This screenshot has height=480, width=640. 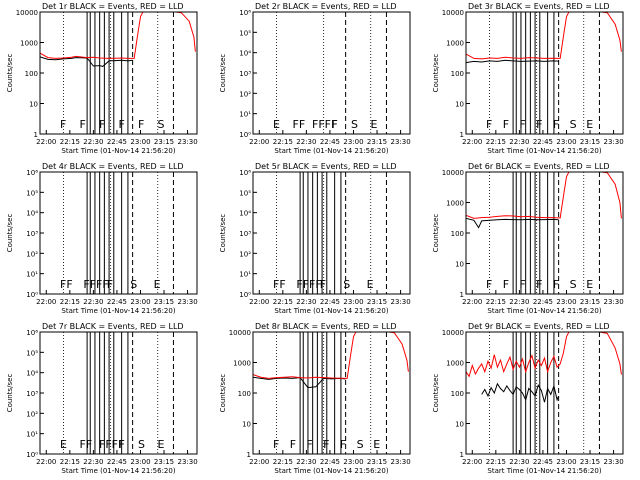 What do you see at coordinates (245, 275) in the screenshot?
I see `y-tick-label: 10¹` at bounding box center [245, 275].